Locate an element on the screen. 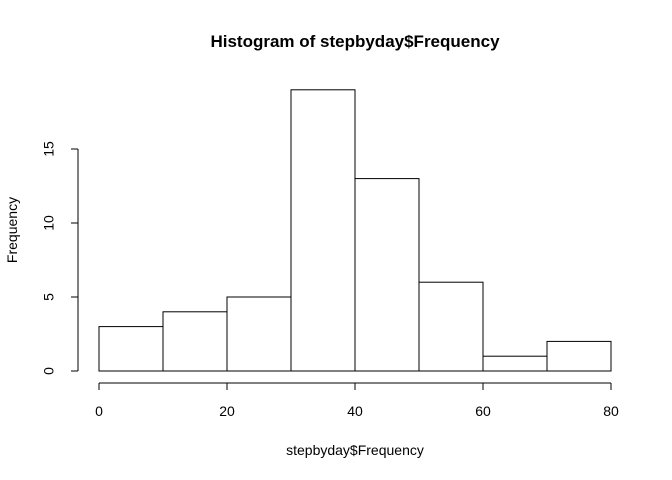 The width and height of the screenshot is (672, 480). y-tick-label: 10 is located at coordinates (49, 223).